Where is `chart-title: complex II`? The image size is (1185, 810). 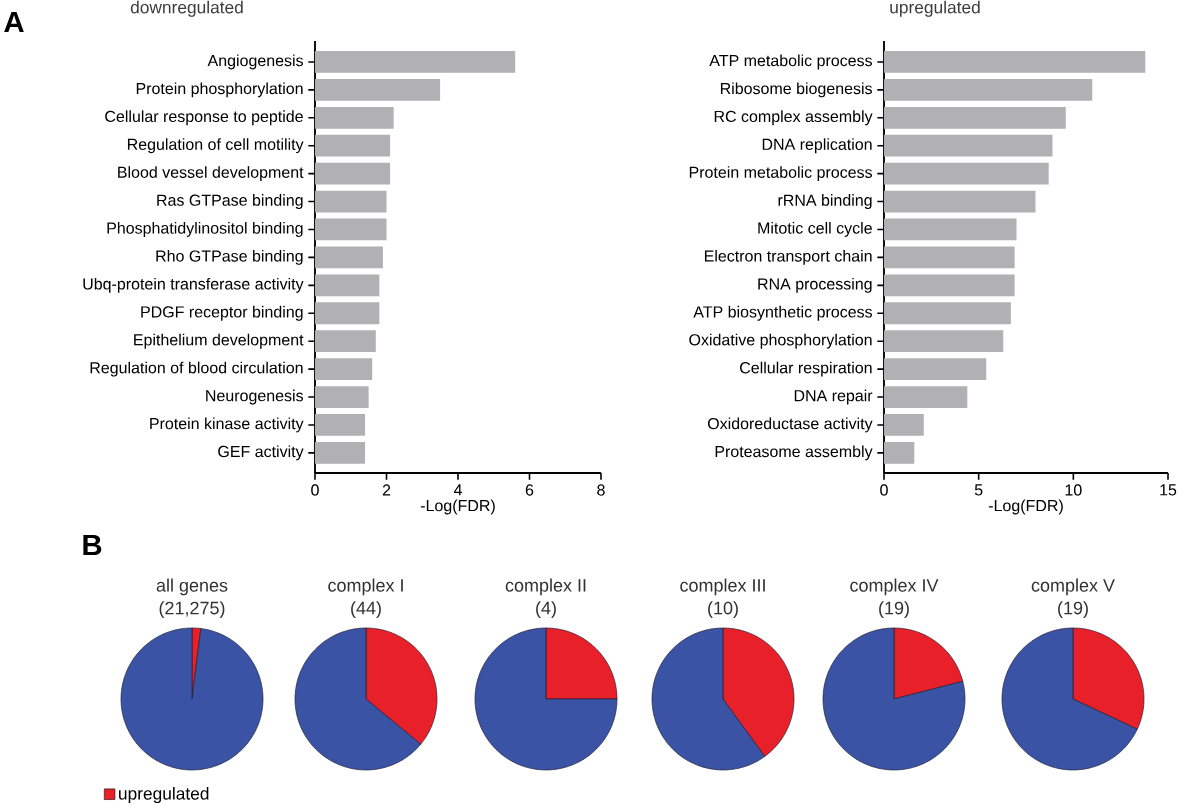 chart-title: complex II is located at coordinates (545, 587).